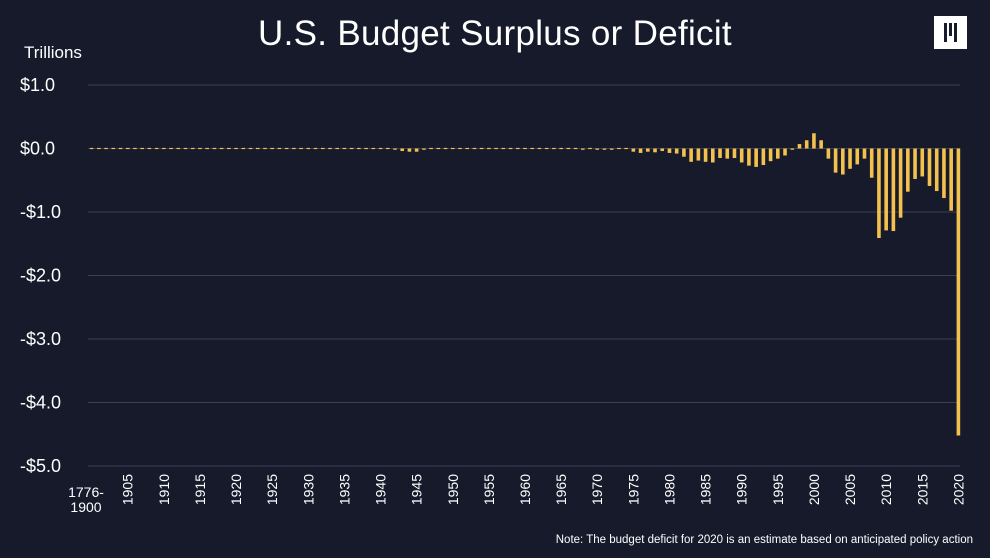 Image resolution: width=990 pixels, height=558 pixels. Describe the element at coordinates (670, 489) in the screenshot. I see `x-tick-label: 1980` at that location.